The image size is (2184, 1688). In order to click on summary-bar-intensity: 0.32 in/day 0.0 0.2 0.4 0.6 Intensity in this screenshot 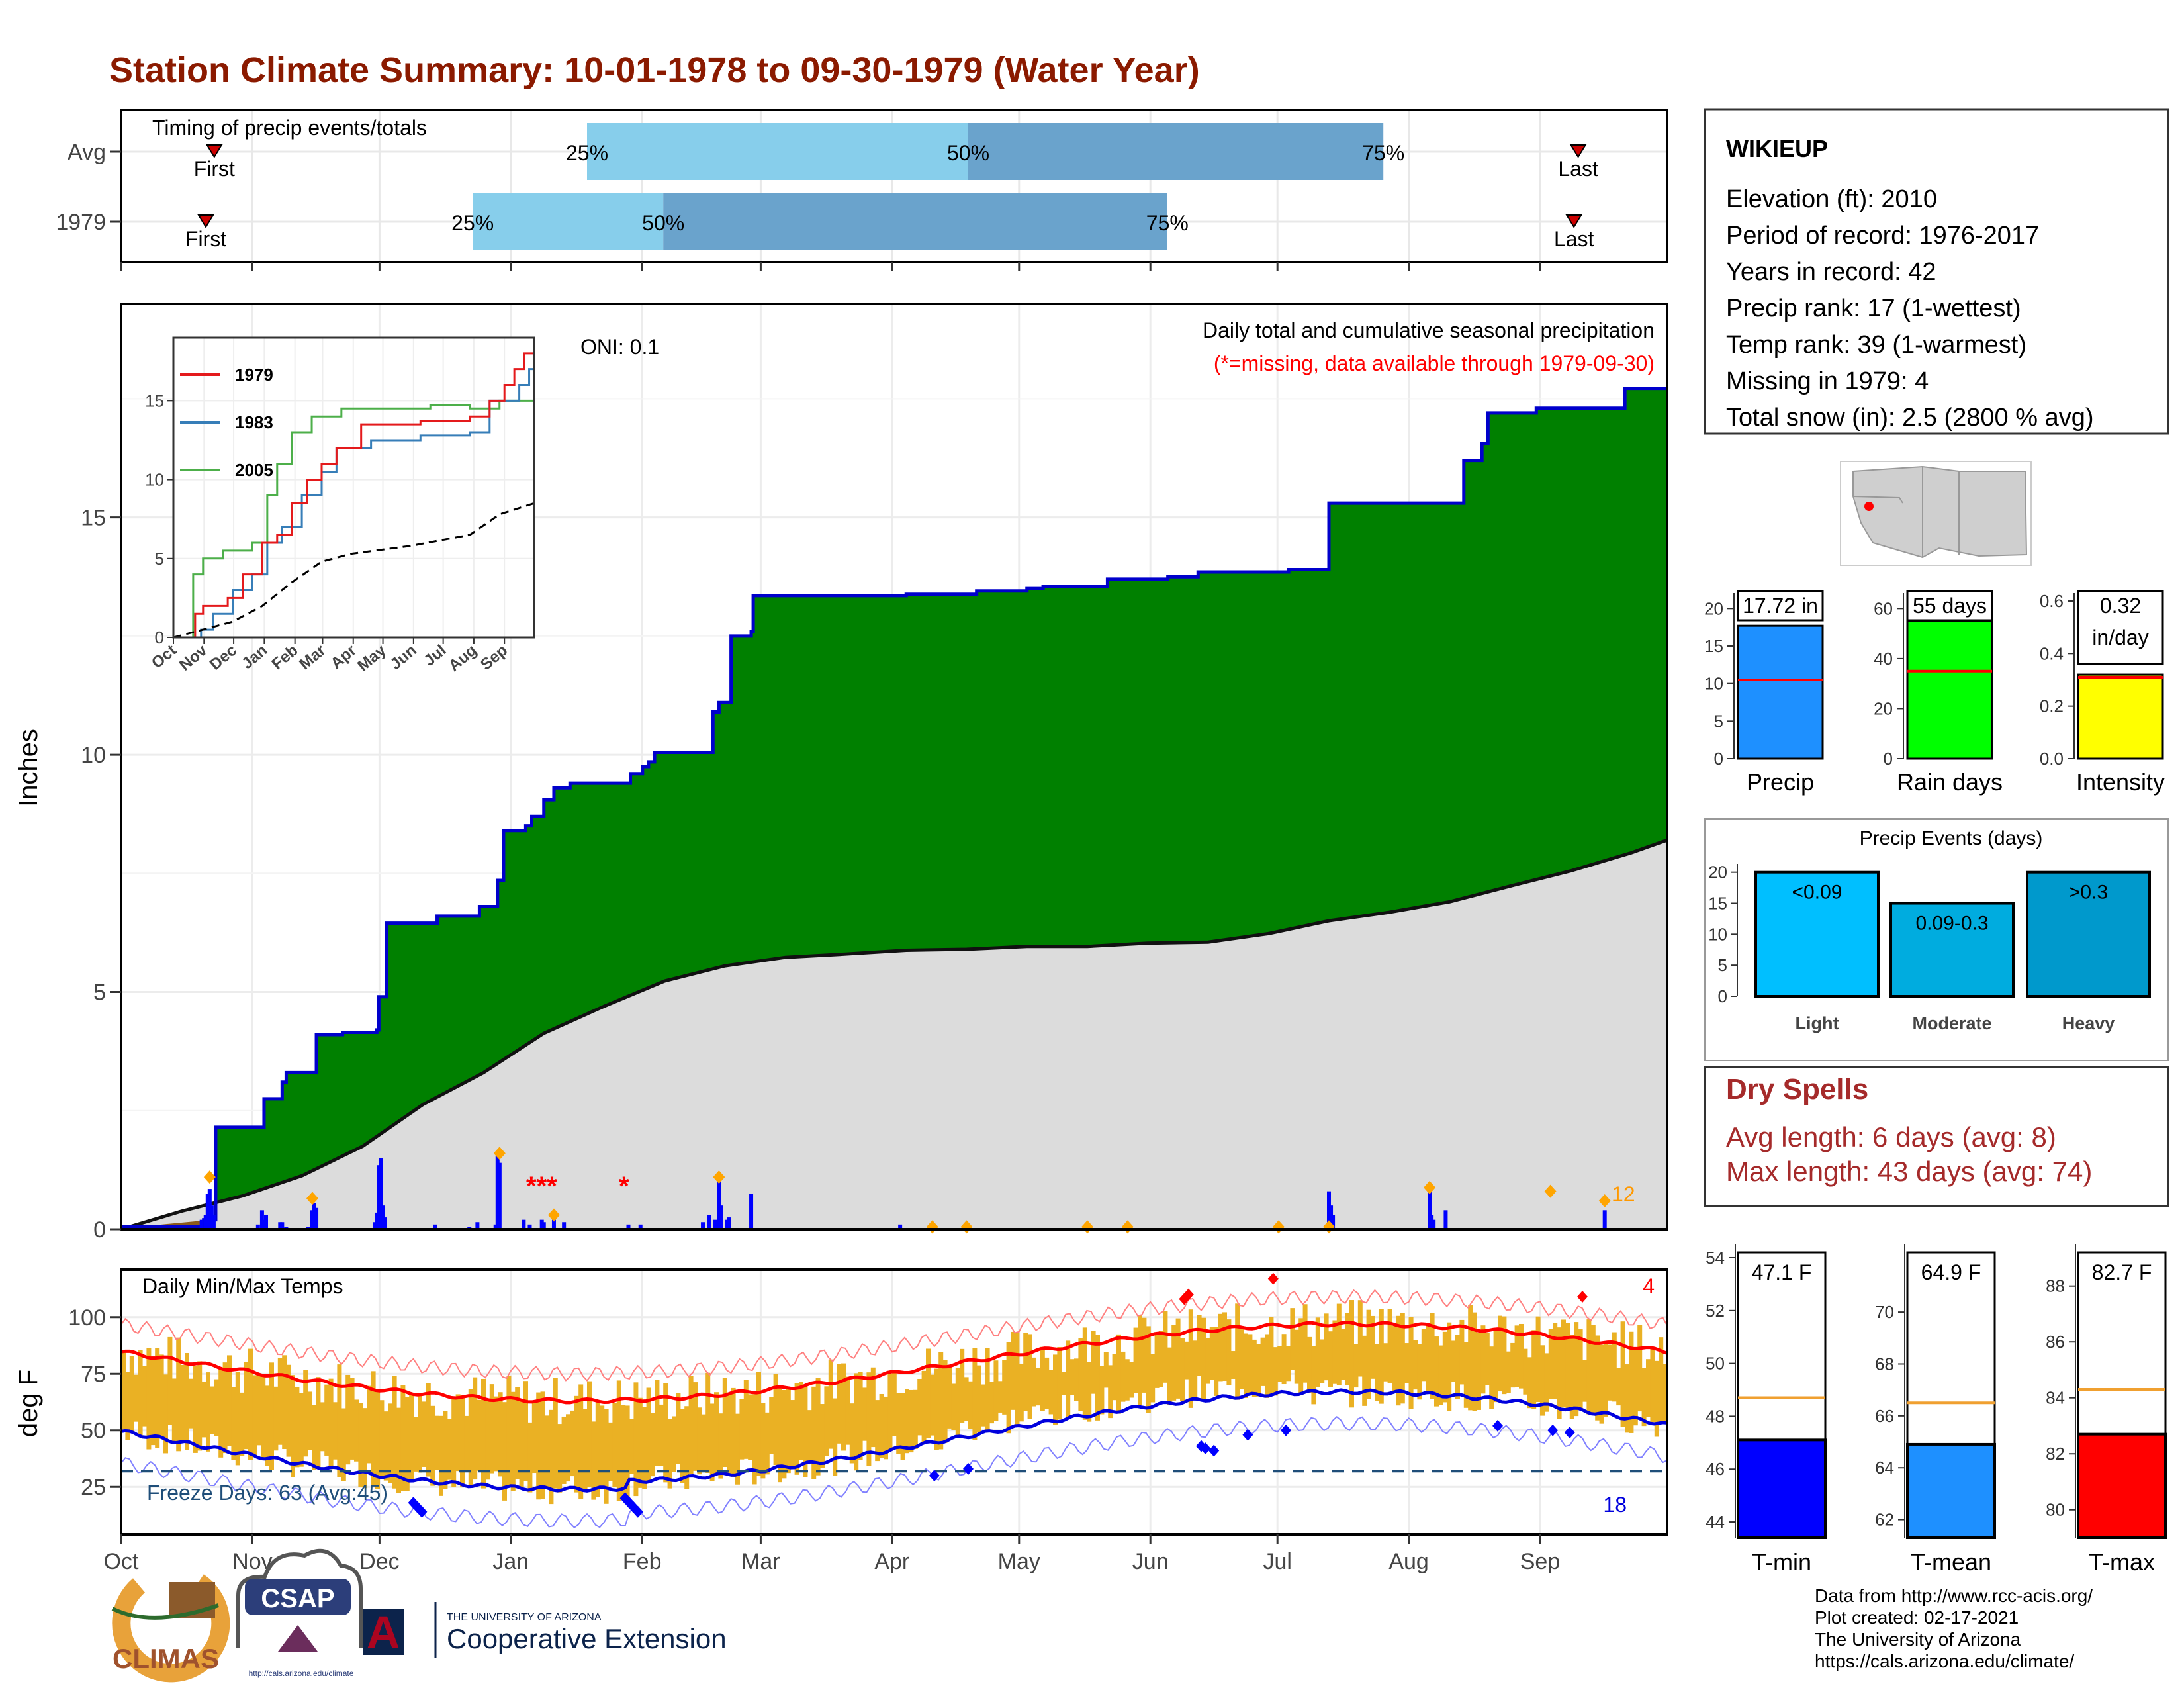, I will do `click(2102, 693)`.